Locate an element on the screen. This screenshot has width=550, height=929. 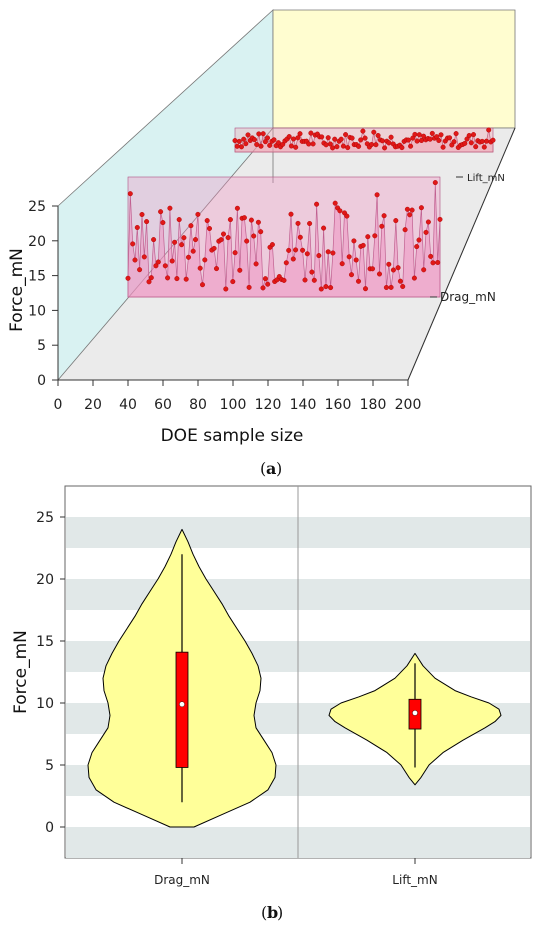
y-tick-label: 20 is located at coordinates (37, 242).